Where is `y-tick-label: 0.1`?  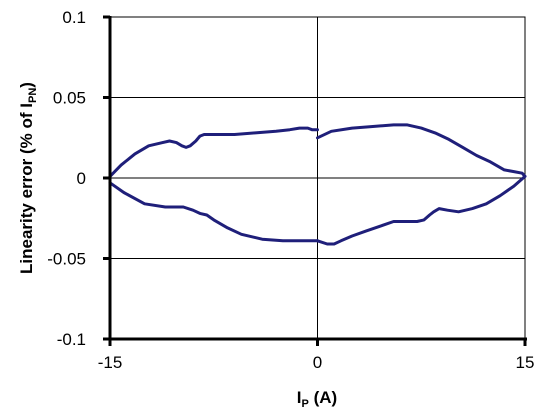 y-tick-label: 0.1 is located at coordinates (74, 17).